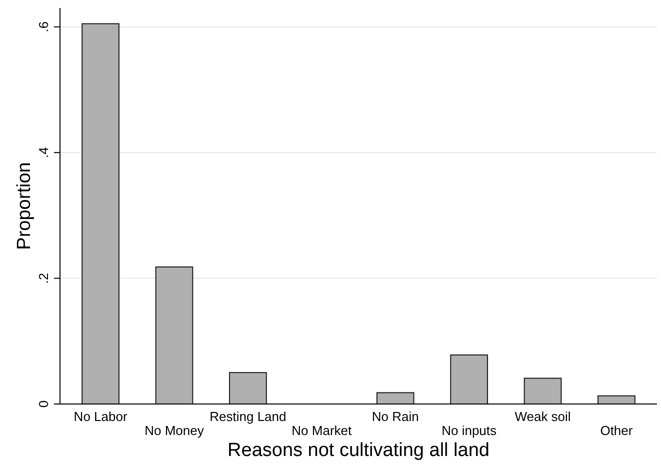 The image size is (661, 465). I want to click on x-axis-title: Reasons not cultivating all land, so click(359, 450).